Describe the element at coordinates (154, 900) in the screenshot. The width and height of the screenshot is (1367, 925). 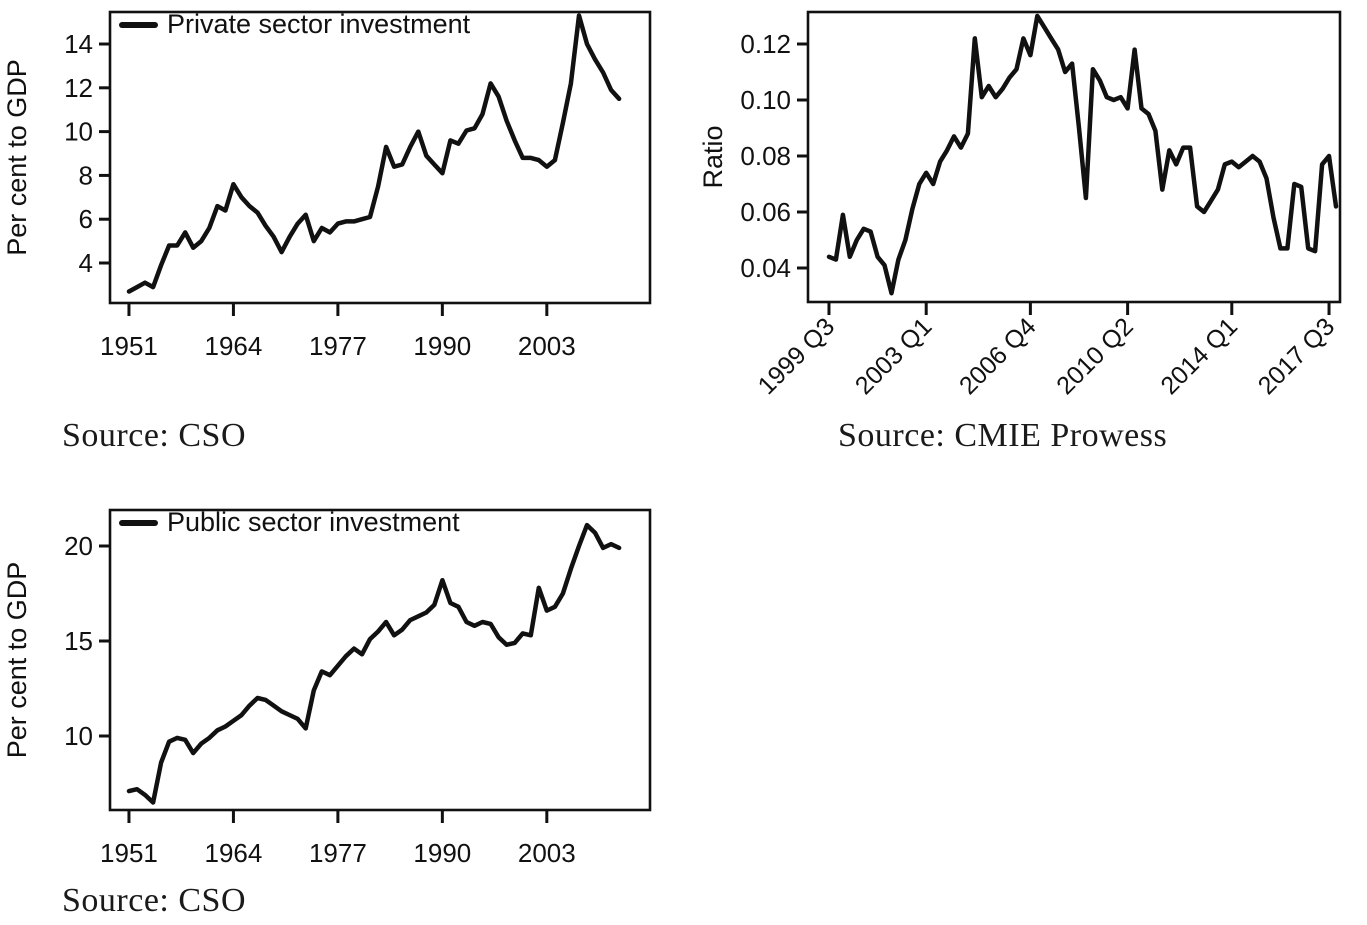
I see `source-caption-public: Source: CSO` at that location.